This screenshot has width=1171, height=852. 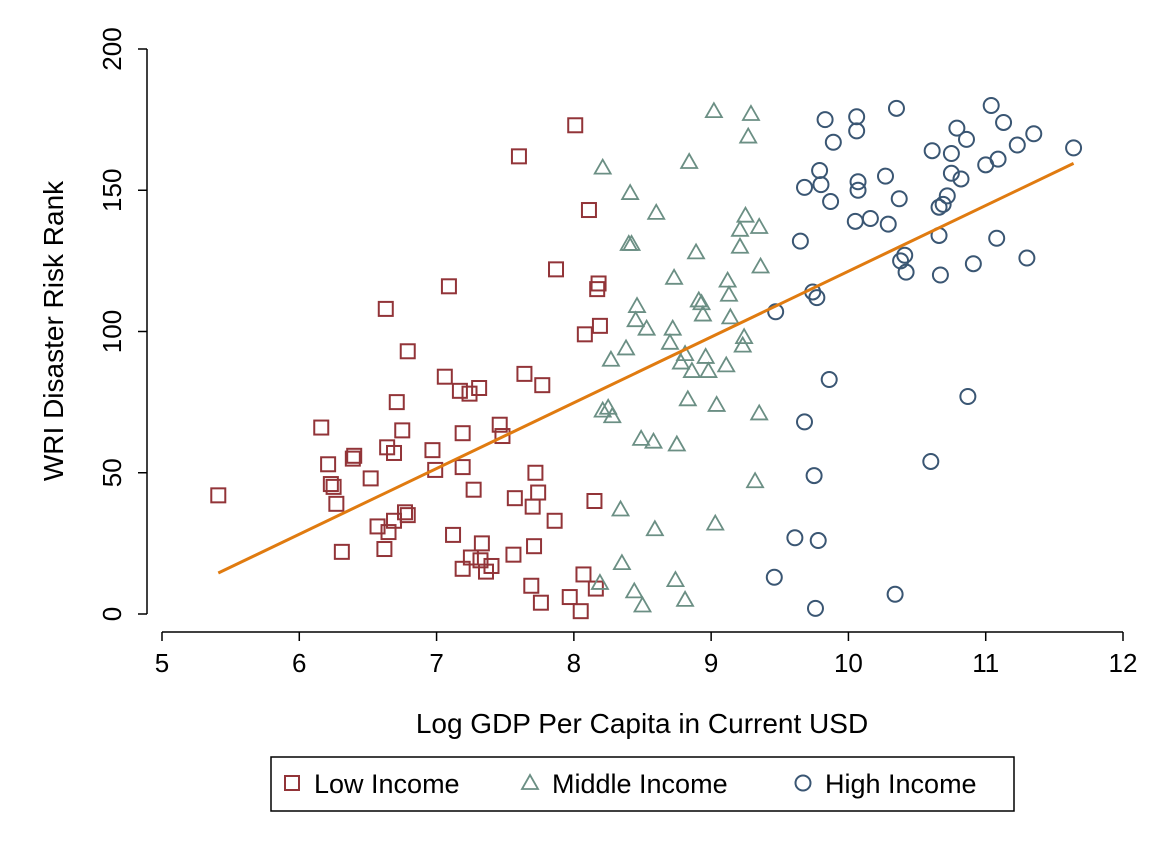 I want to click on x-tick-label: 11, so click(x=985, y=663).